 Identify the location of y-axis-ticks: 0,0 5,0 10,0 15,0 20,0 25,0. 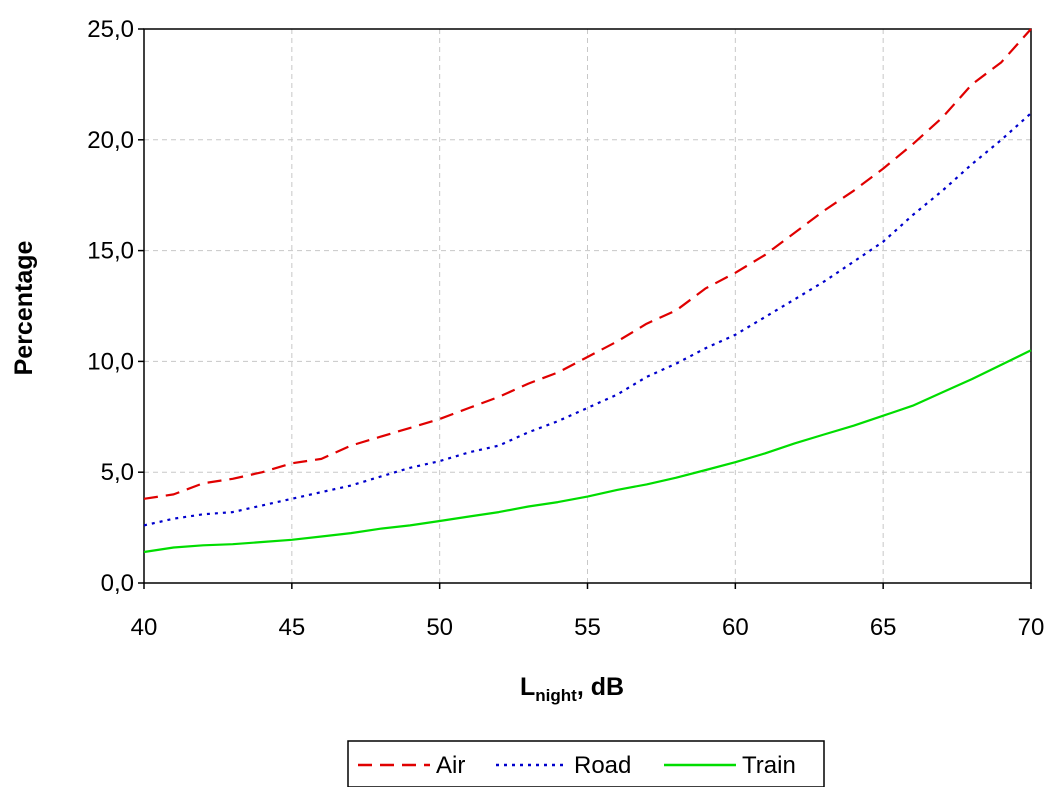
(115, 306).